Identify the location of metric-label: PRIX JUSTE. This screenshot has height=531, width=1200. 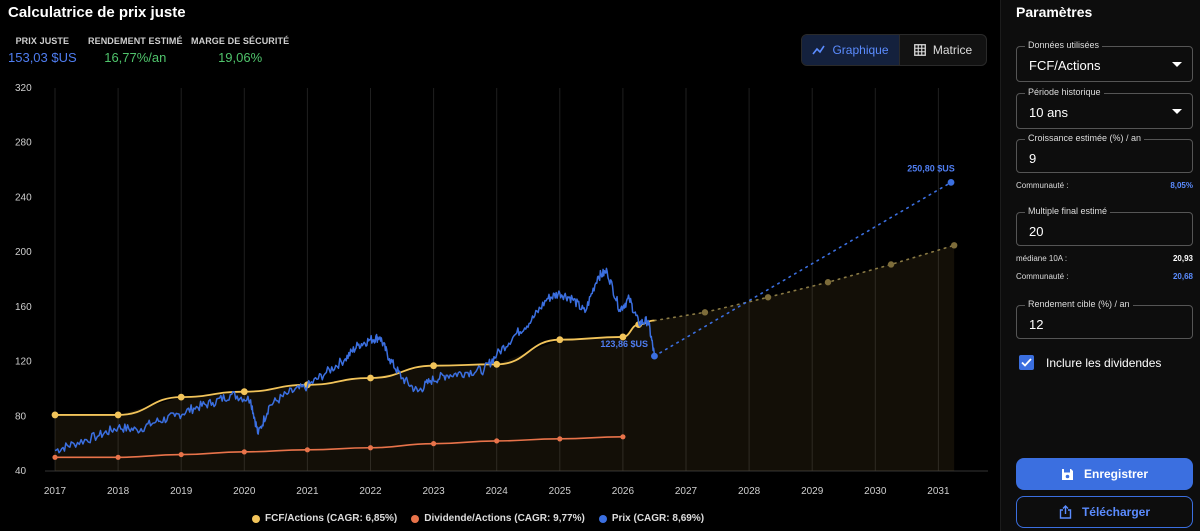
(42, 41).